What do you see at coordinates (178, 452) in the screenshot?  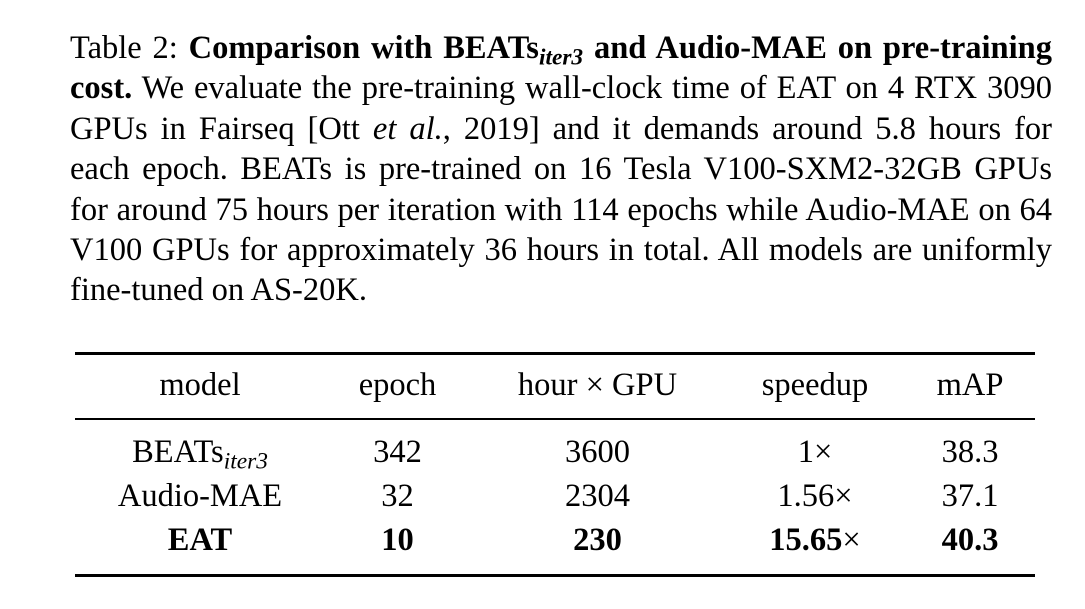 I see `model-name: BEATs` at bounding box center [178, 452].